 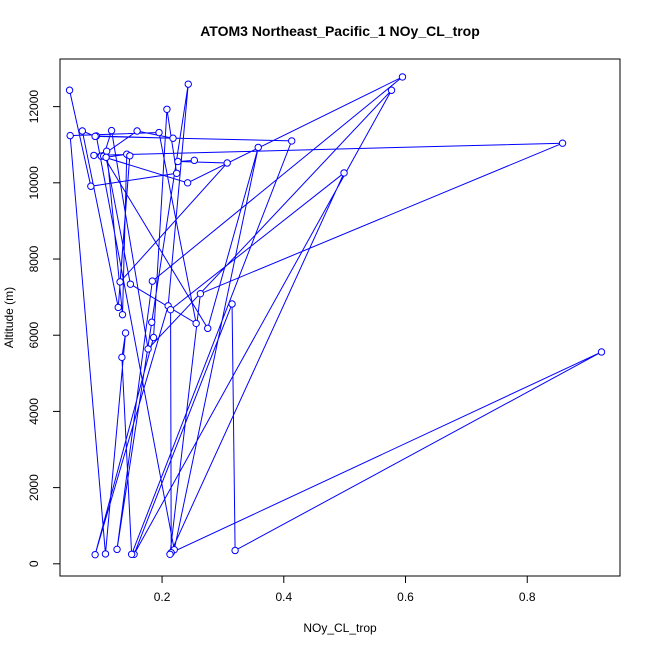 I want to click on x-tick-label: 0.2, so click(x=162, y=597).